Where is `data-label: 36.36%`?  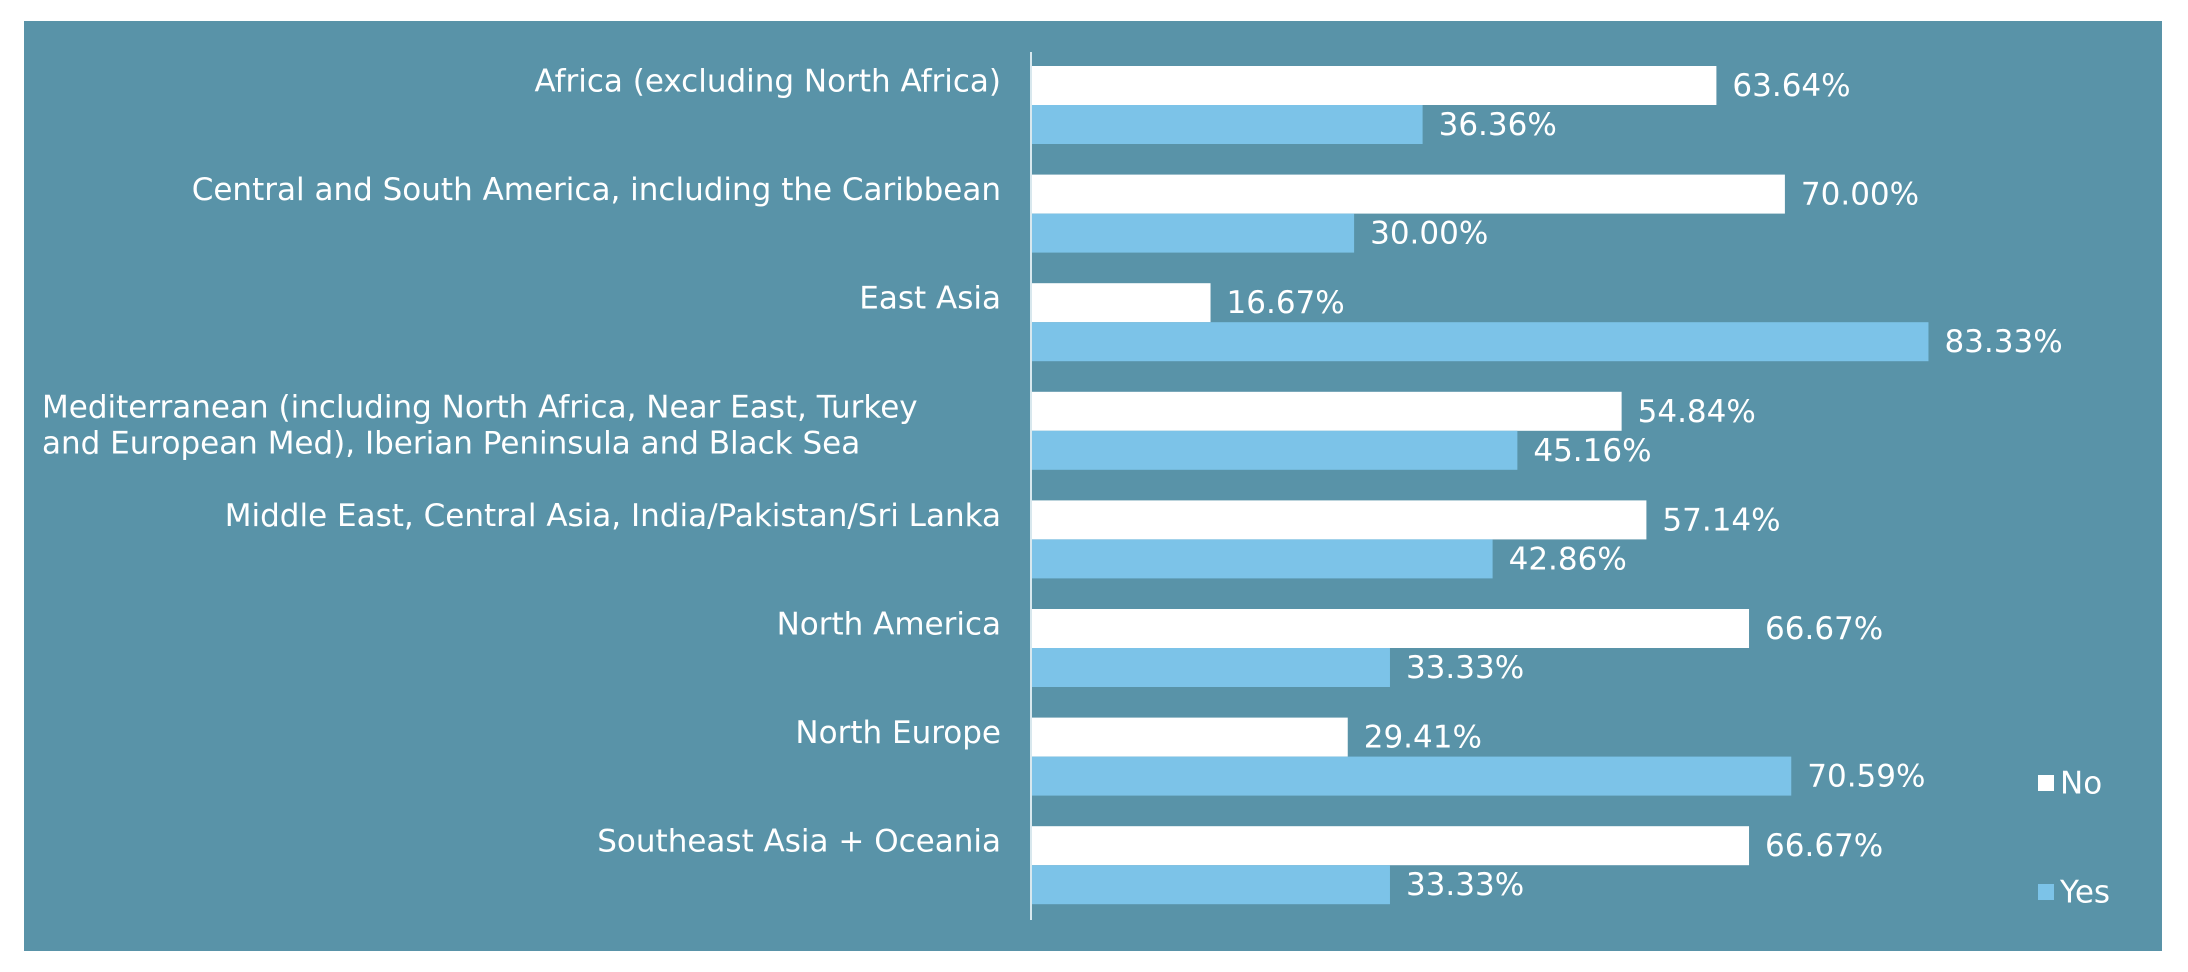 data-label: 36.36% is located at coordinates (1498, 125).